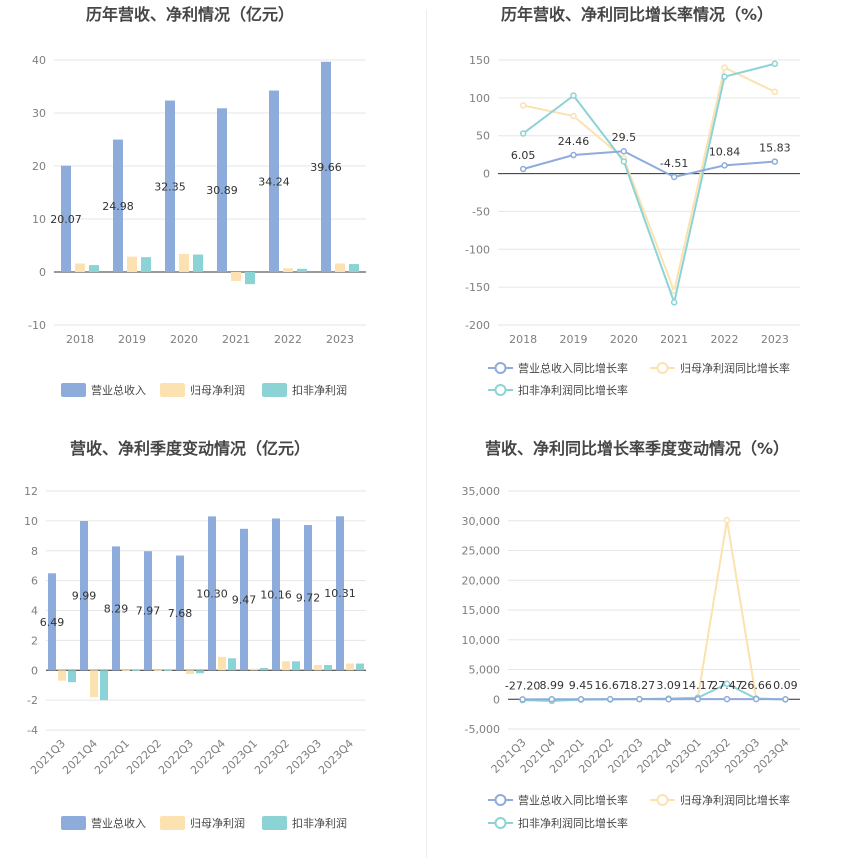  Describe the element at coordinates (31, 491) in the screenshot. I see `y-tick-label: 12` at that location.